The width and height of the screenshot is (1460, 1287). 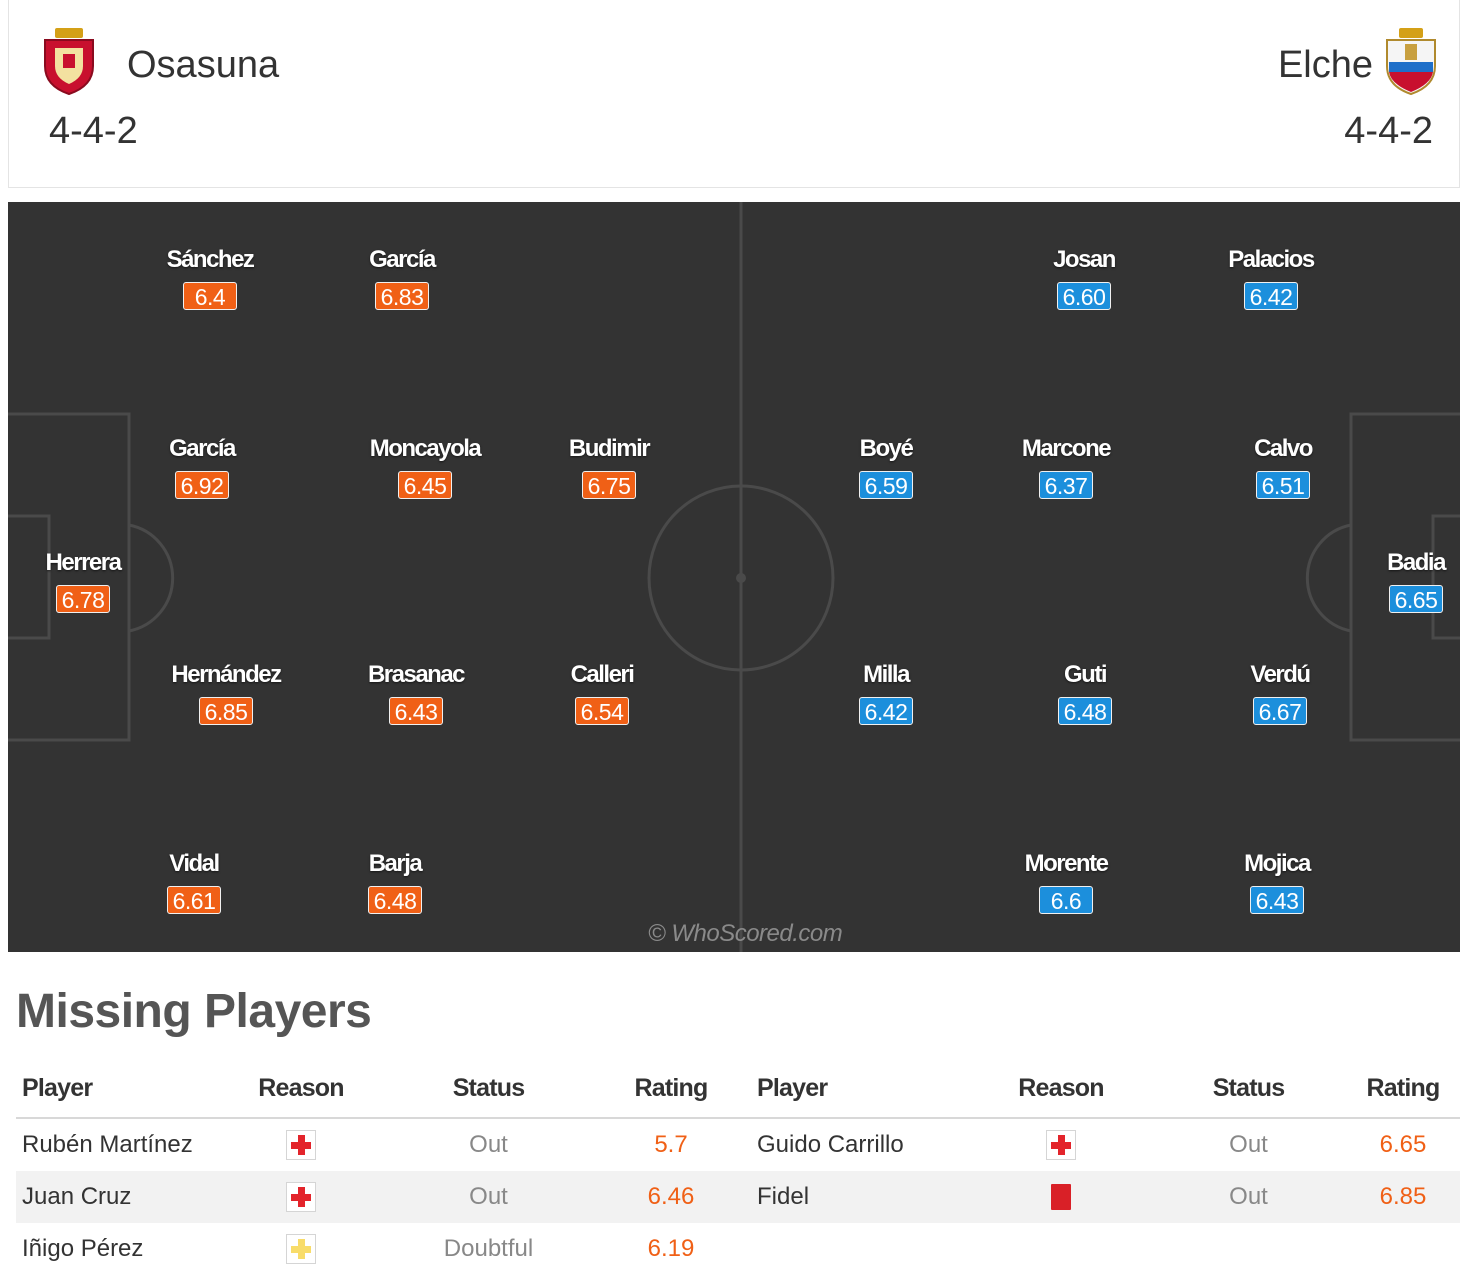 What do you see at coordinates (488, 1249) in the screenshot?
I see `missing-status: Doubtful` at bounding box center [488, 1249].